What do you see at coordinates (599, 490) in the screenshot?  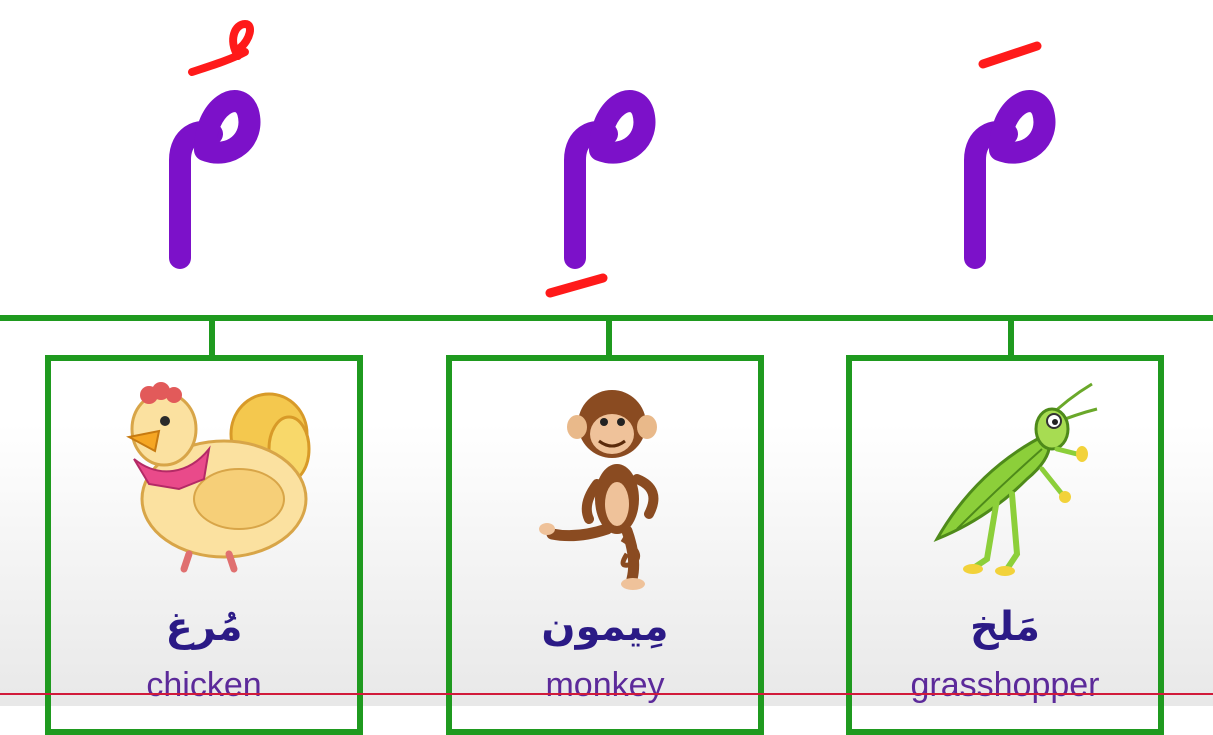 I see `monkey-icon` at bounding box center [599, 490].